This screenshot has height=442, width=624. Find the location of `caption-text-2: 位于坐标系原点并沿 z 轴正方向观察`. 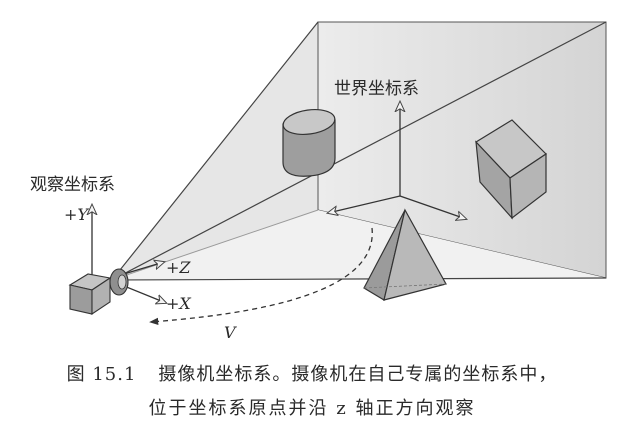

caption-text-2: 位于坐标系原点并沿 z 轴正方向观察 is located at coordinates (312, 408).